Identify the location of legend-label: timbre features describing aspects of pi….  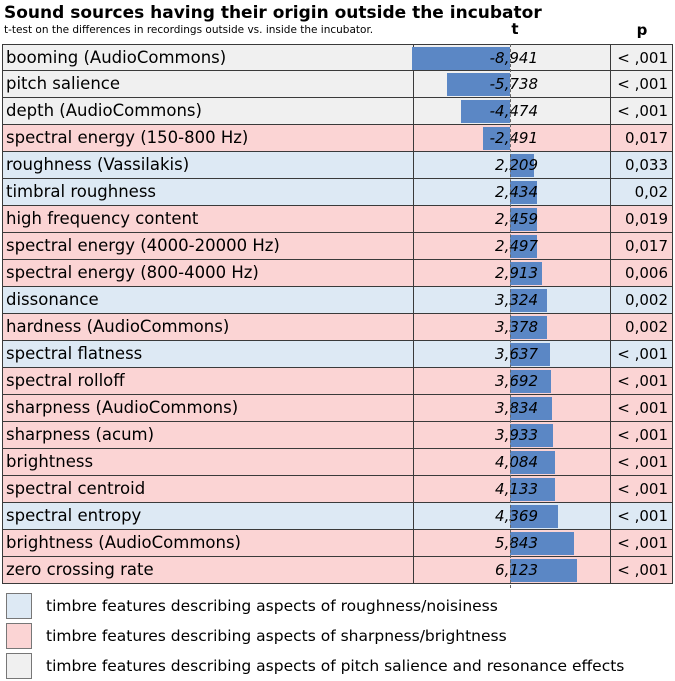
(335, 666).